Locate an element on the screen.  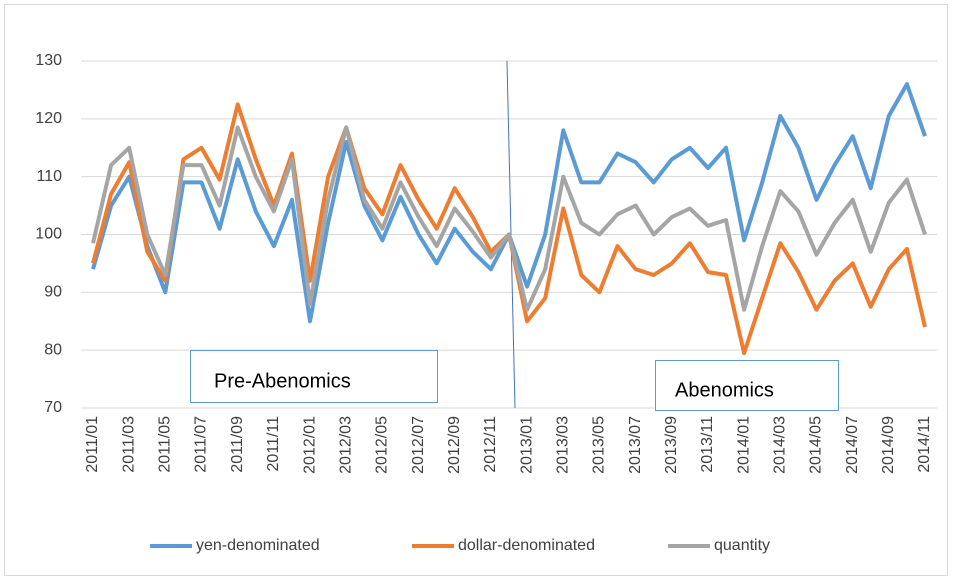
x-tick-label: 2013/11 is located at coordinates (707, 444).